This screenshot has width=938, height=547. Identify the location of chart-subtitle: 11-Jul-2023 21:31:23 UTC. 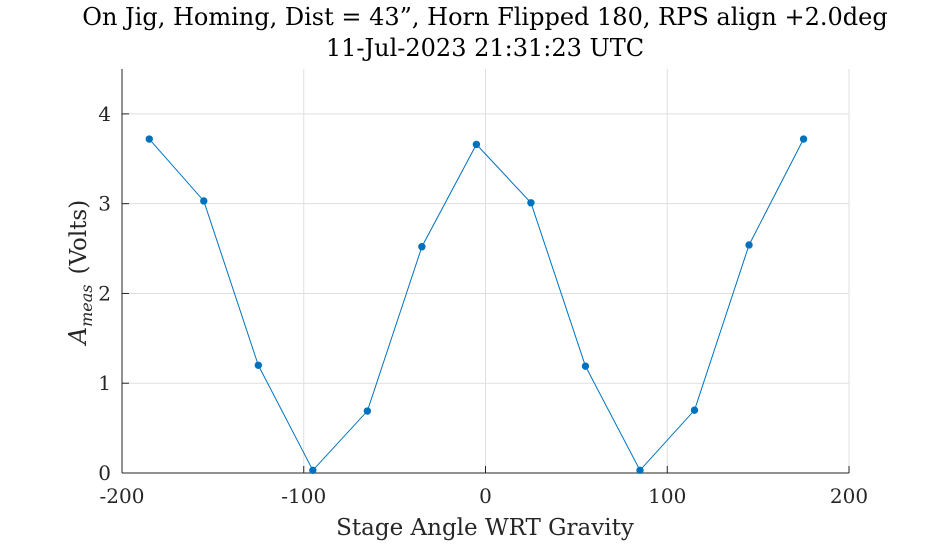
(485, 48).